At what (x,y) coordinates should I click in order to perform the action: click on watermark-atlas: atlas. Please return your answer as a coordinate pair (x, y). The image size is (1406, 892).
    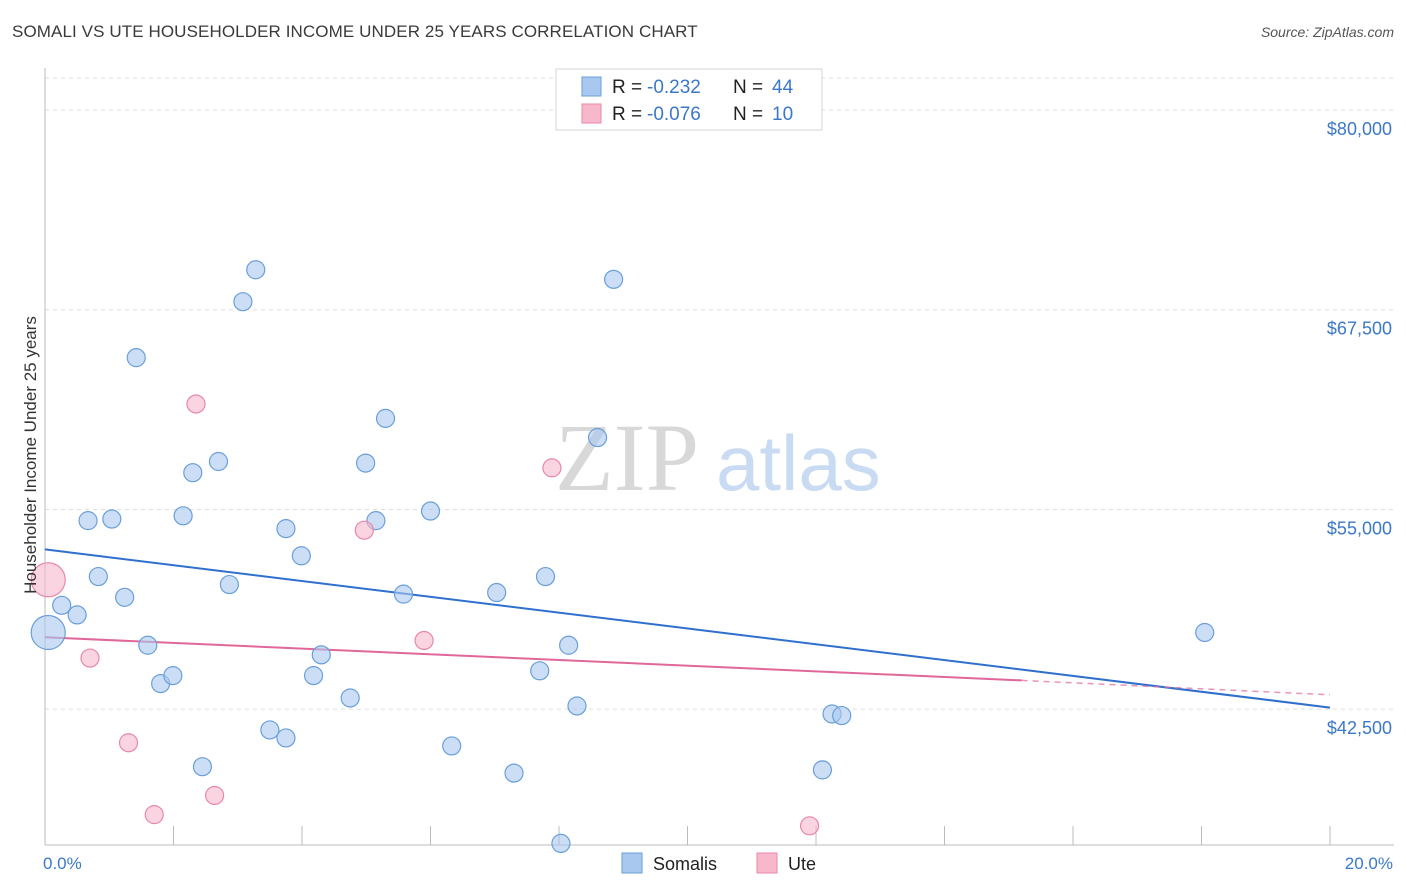
    Looking at the image, I should click on (798, 463).